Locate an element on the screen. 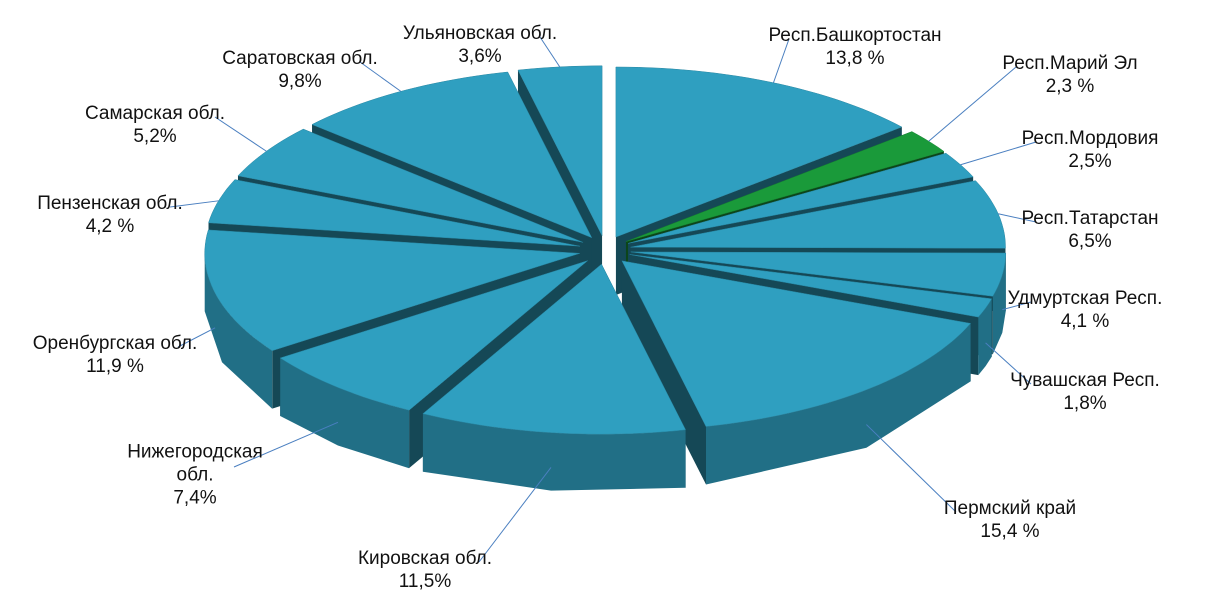 The height and width of the screenshot is (595, 1207). value-label: 2,5% is located at coordinates (1090, 161).